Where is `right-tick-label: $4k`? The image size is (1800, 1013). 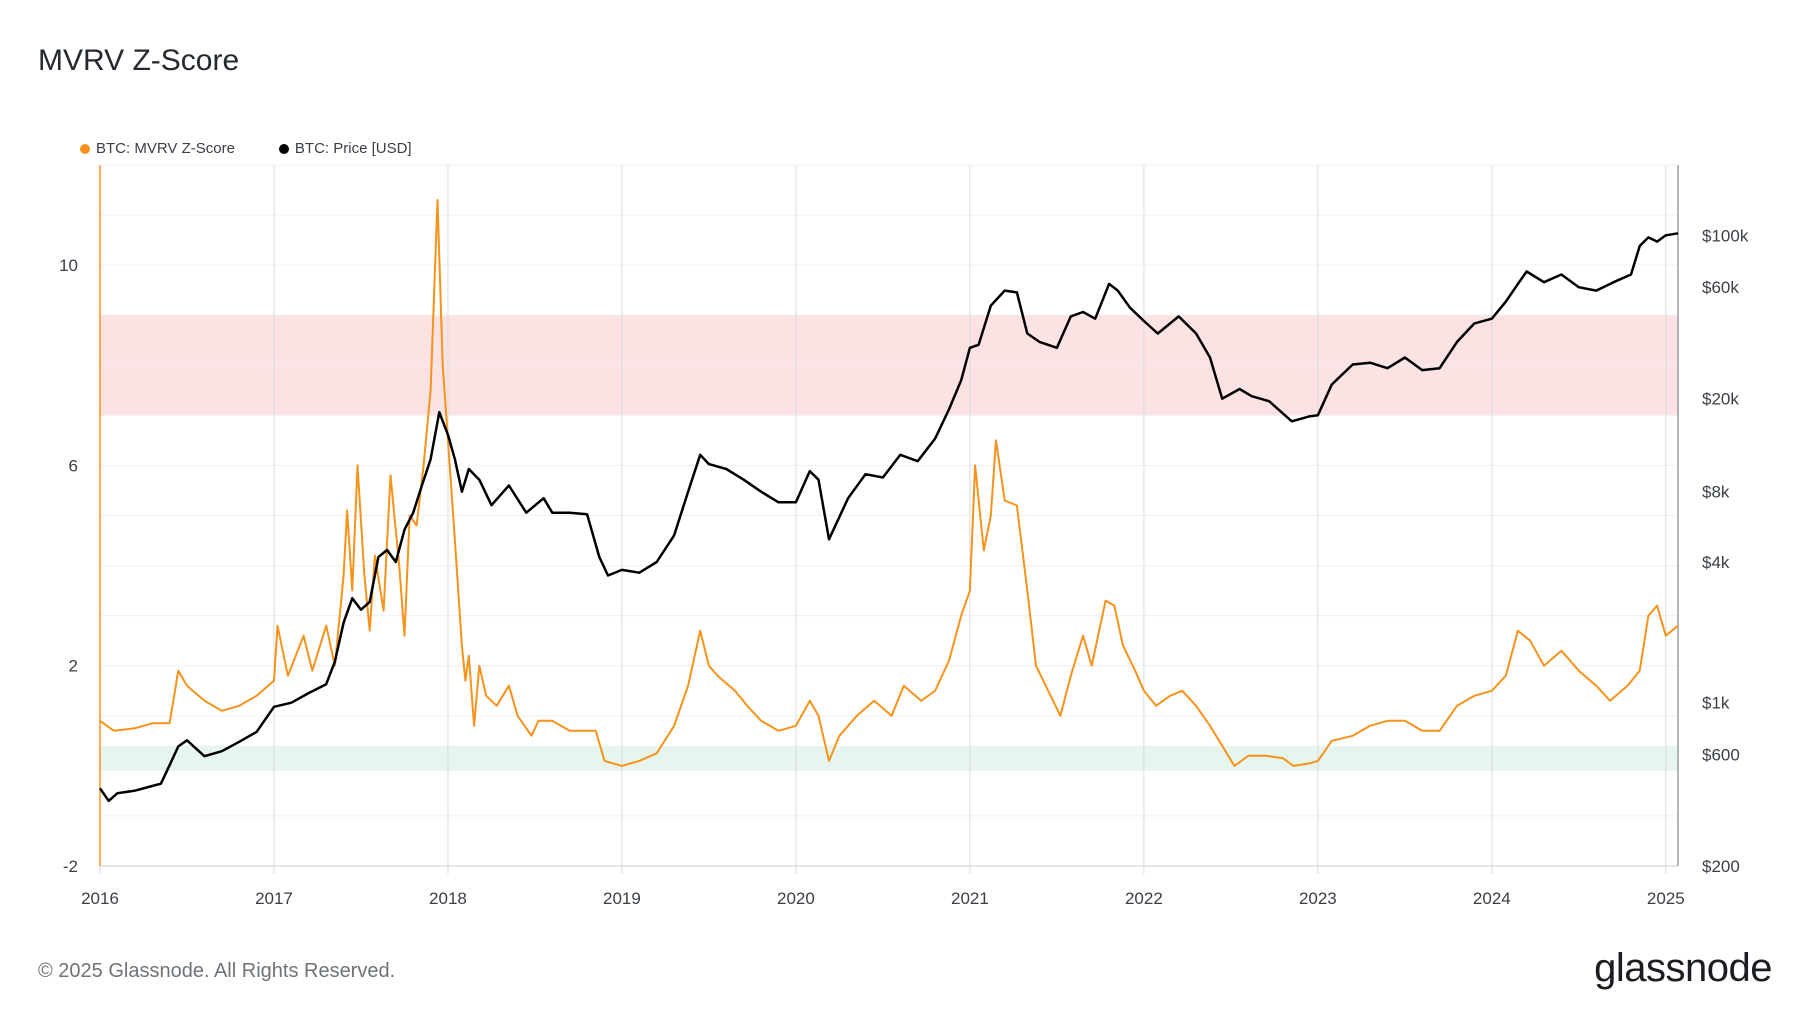
right-tick-label: $4k is located at coordinates (1716, 562).